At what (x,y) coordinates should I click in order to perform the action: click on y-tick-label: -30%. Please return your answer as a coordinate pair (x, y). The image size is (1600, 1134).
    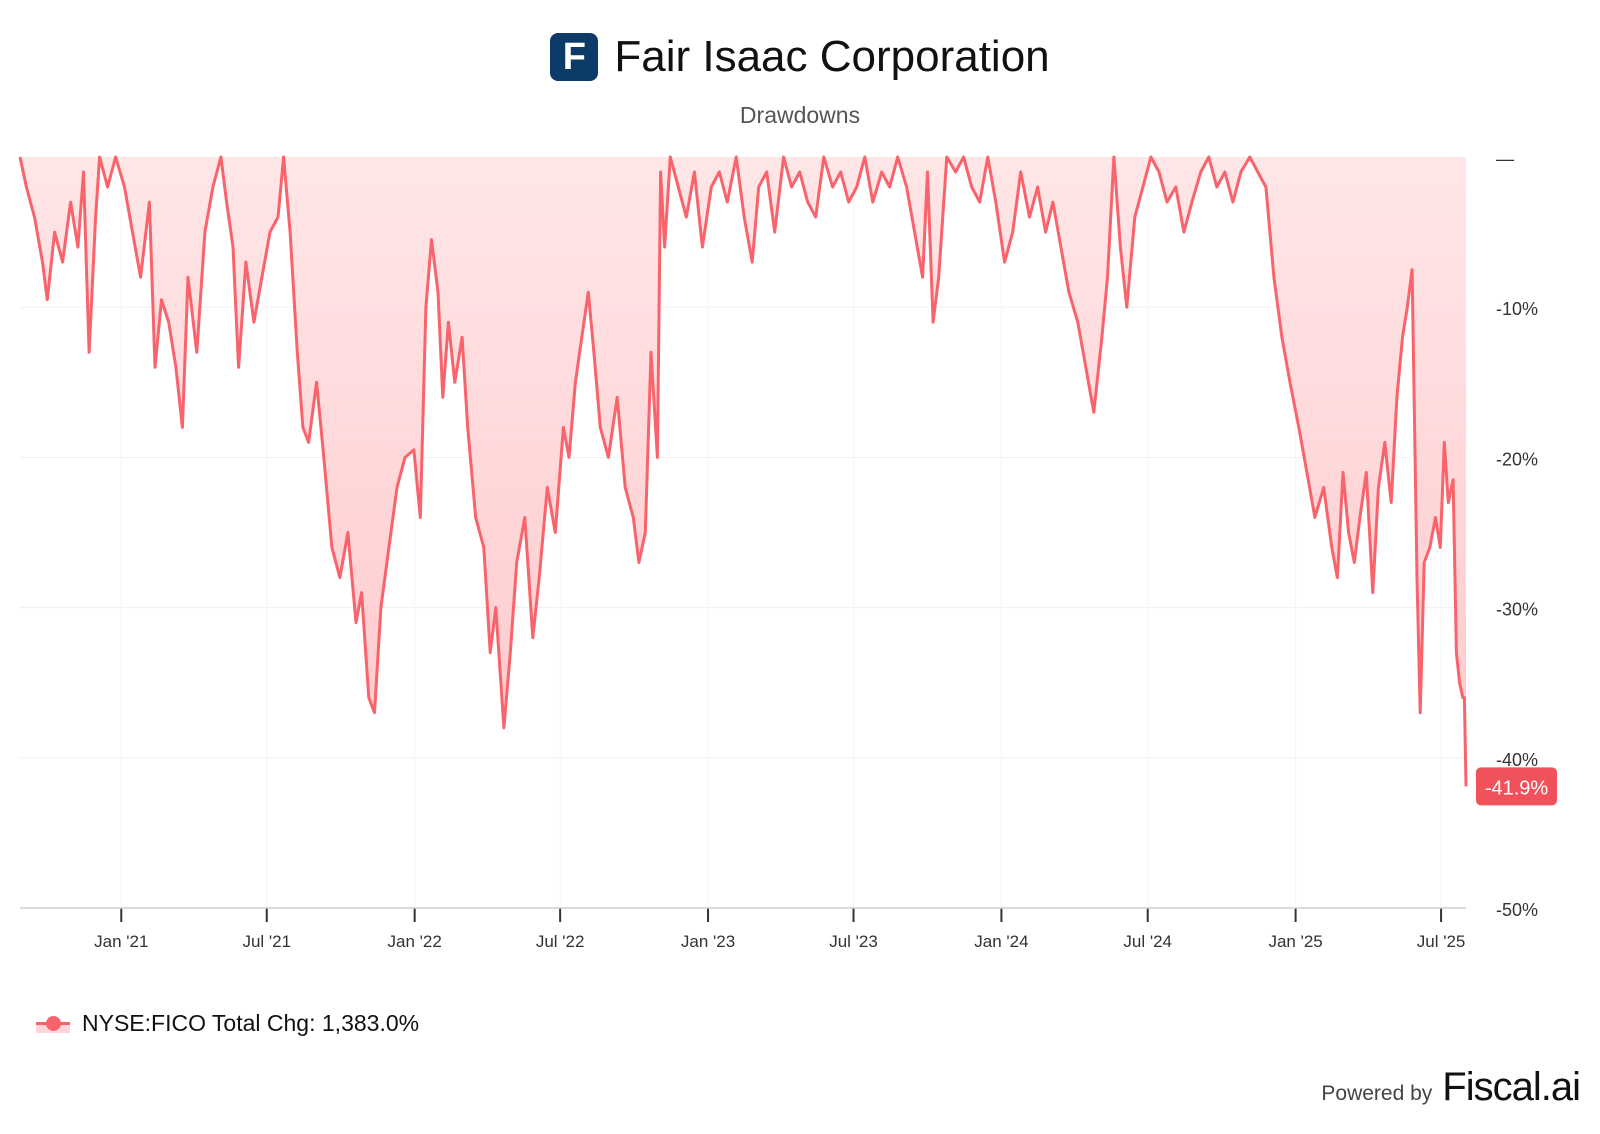
    Looking at the image, I should click on (1517, 610).